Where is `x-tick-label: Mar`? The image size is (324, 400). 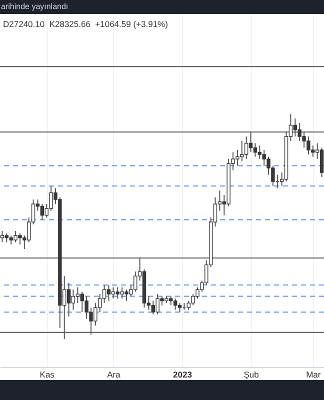
x-tick-label: Mar is located at coordinates (313, 375).